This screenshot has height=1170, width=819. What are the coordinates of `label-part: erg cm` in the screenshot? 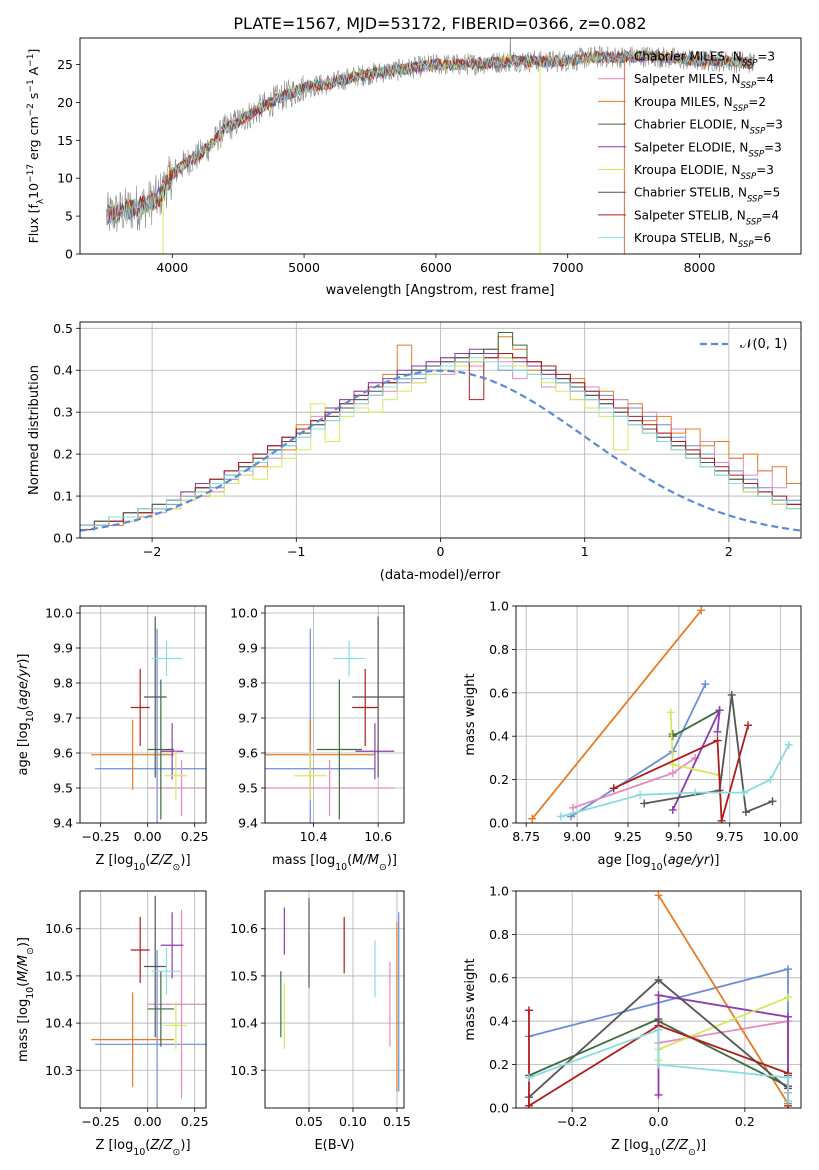 It's located at (33, 140).